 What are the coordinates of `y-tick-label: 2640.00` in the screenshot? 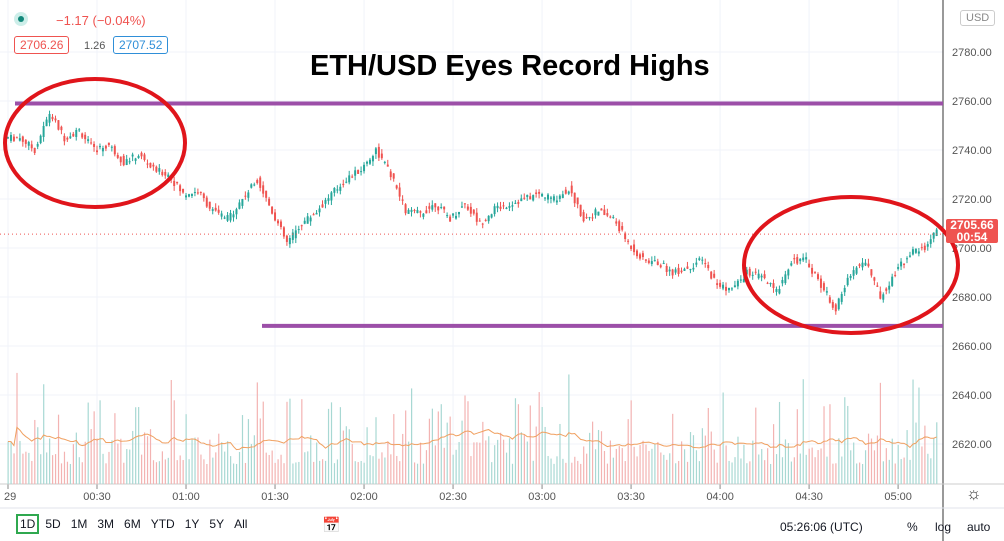 It's located at (972, 396).